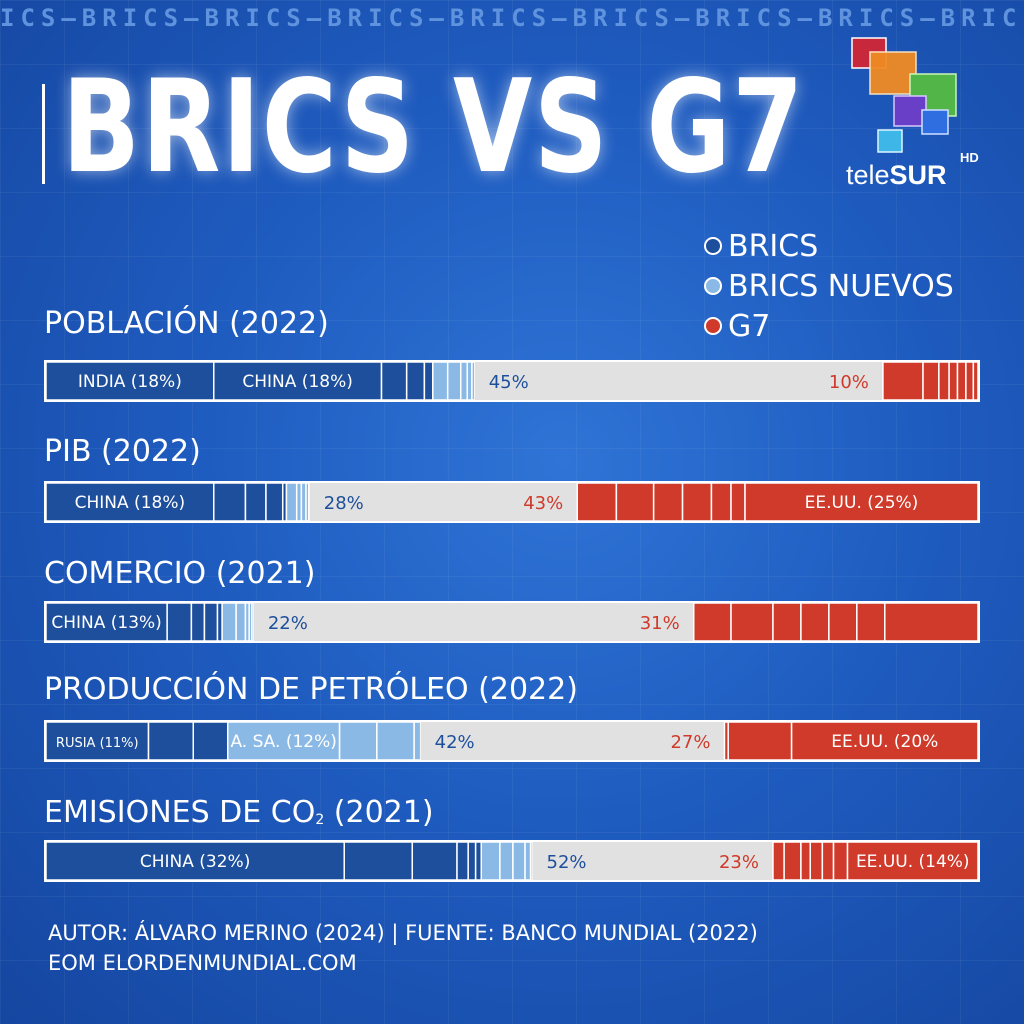  Describe the element at coordinates (849, 382) in the screenshot. I see `g7-total-label: 10%` at that location.